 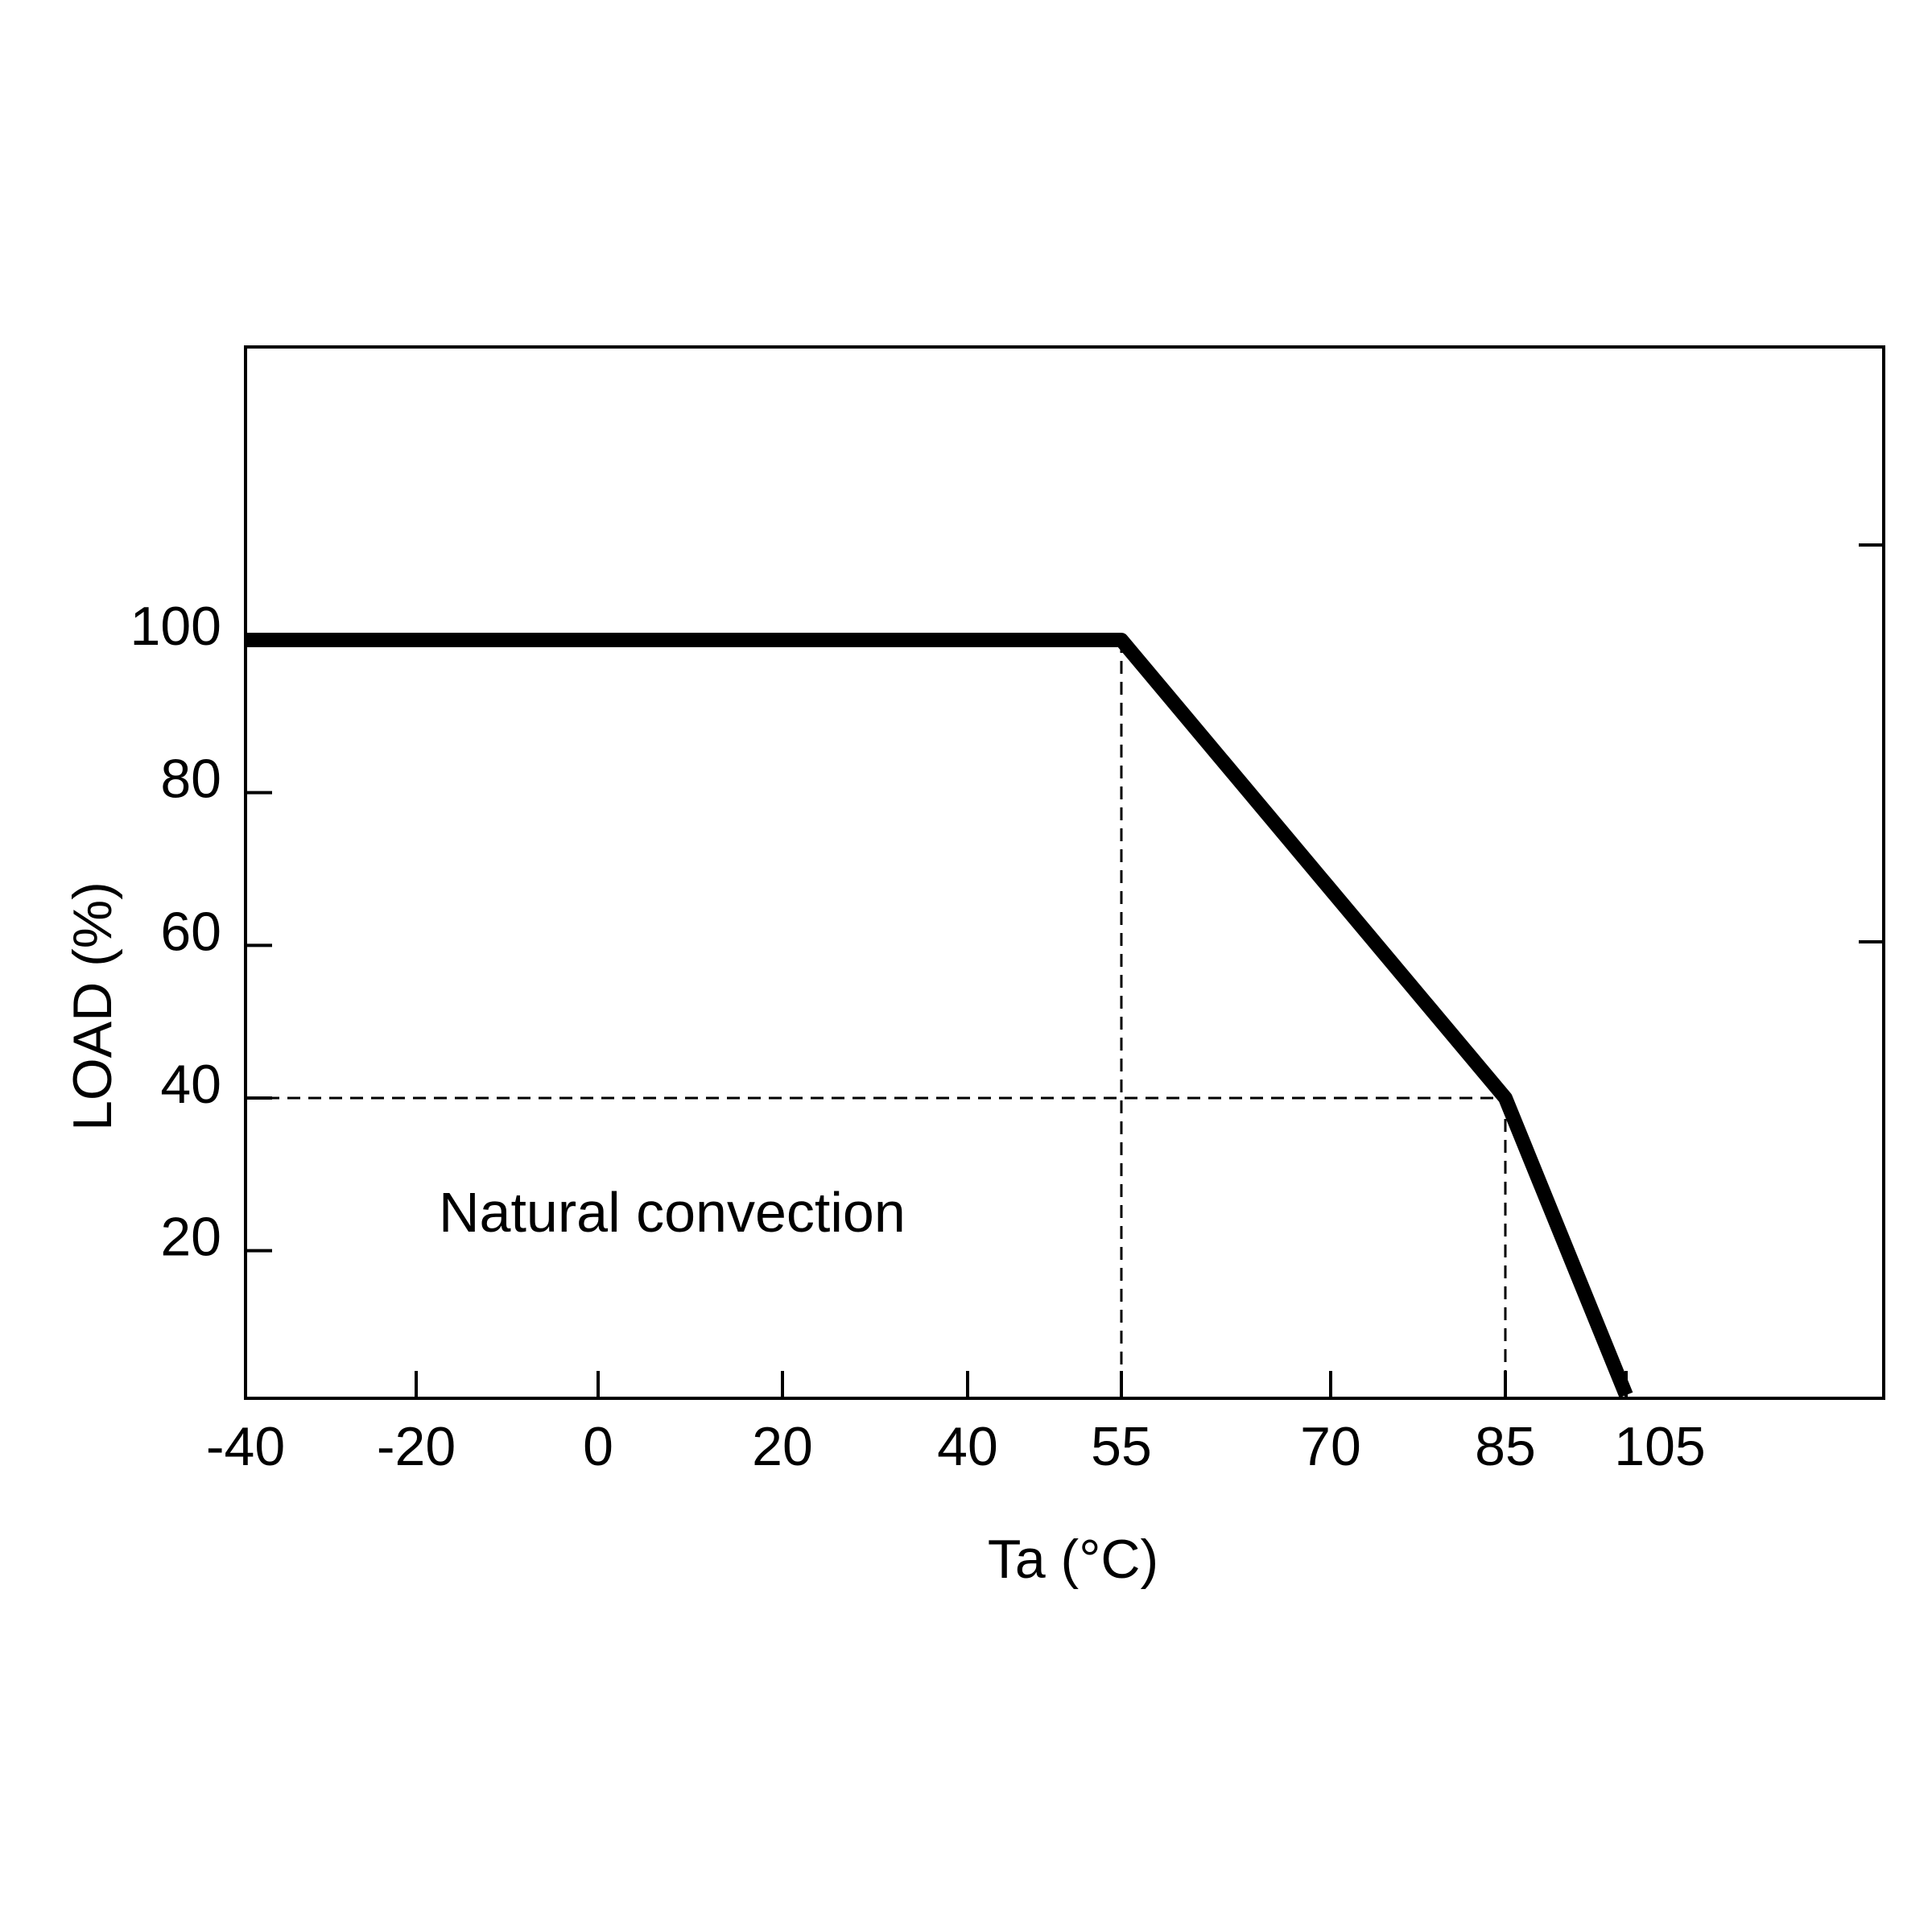 I want to click on x-tick-label: 105, so click(x=1659, y=1446).